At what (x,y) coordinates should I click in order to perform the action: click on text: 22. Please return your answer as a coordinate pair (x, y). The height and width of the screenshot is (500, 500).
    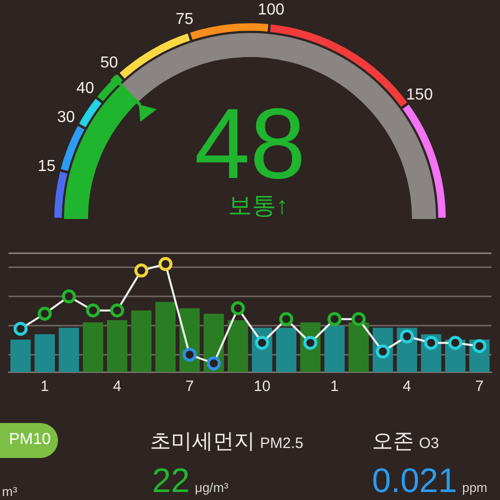
    Looking at the image, I should click on (171, 481).